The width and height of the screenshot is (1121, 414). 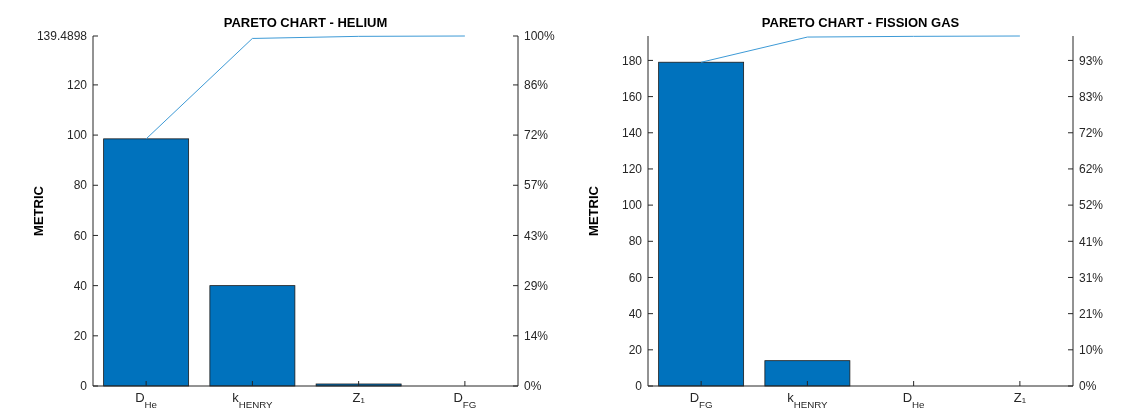 I want to click on y2-tick-label: 29%, so click(x=536, y=285).